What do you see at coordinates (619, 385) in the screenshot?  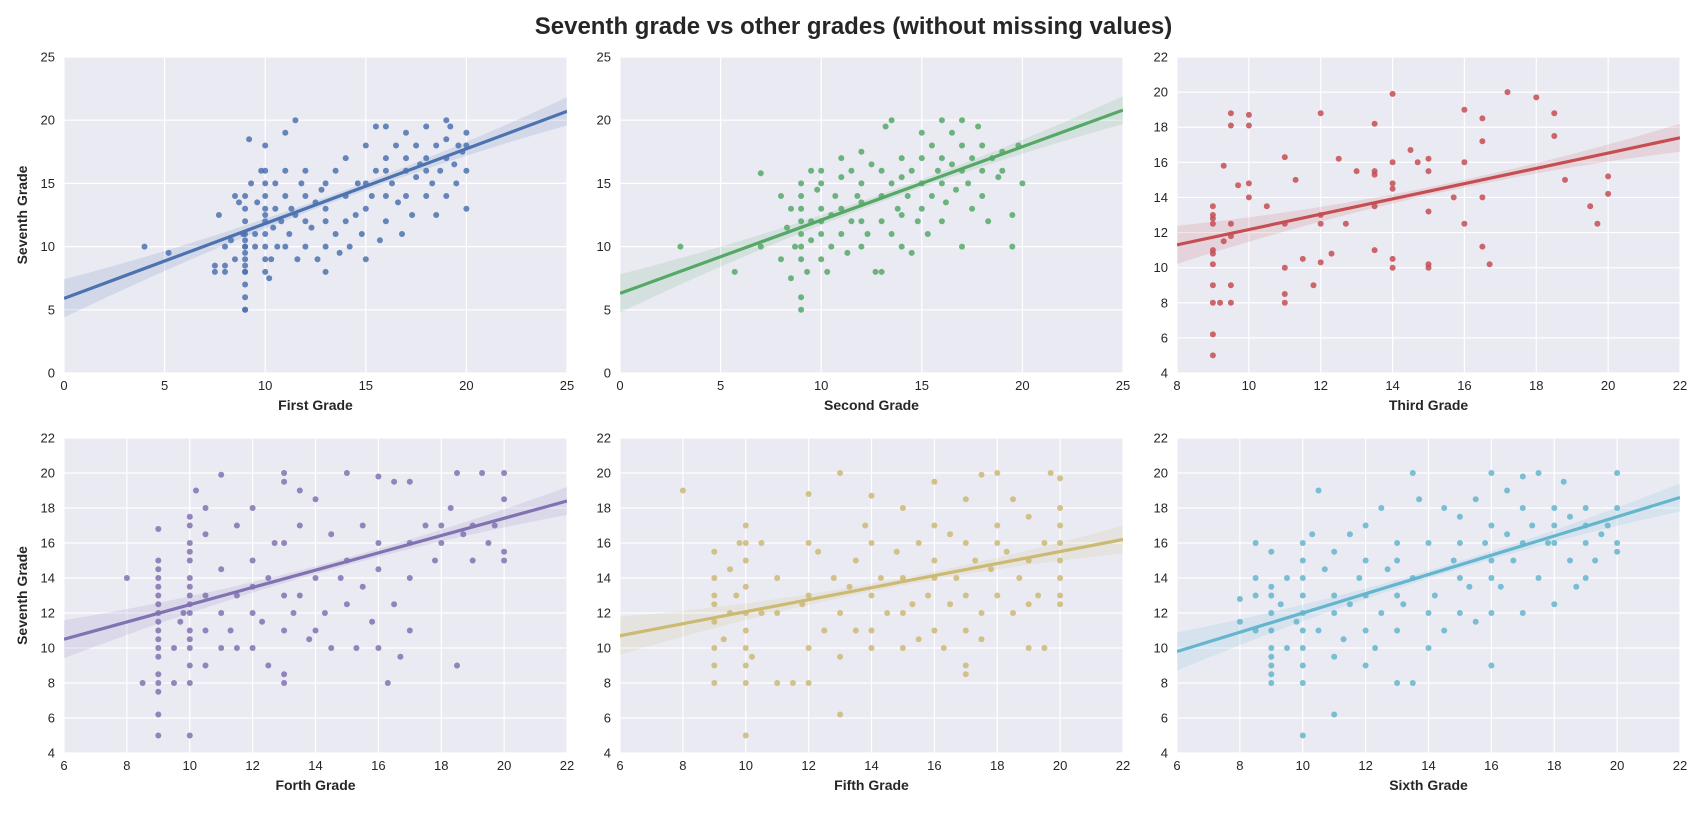 I see `x-tick-label: 0` at bounding box center [619, 385].